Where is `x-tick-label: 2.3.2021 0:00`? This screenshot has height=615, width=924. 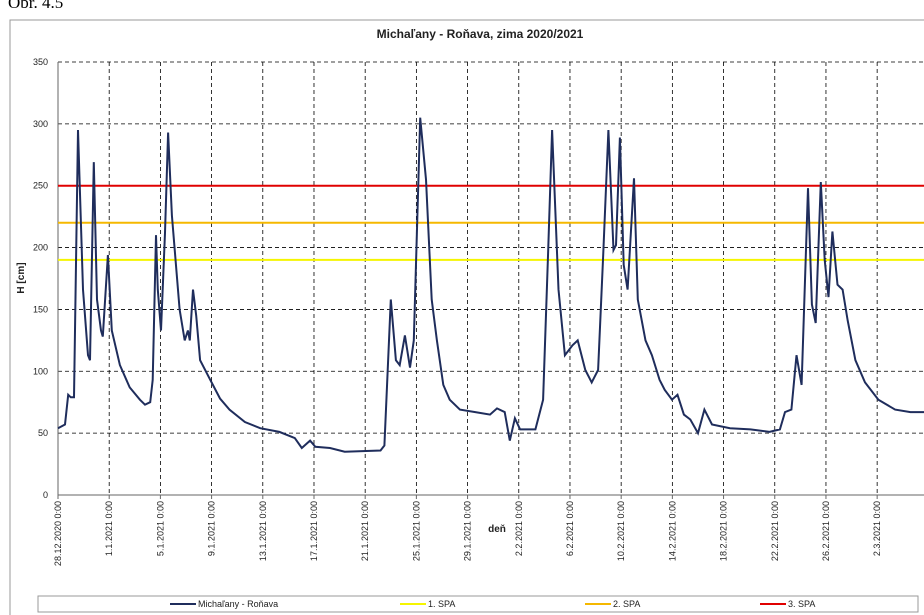 x-tick-label: 2.3.2021 0:00 is located at coordinates (877, 528).